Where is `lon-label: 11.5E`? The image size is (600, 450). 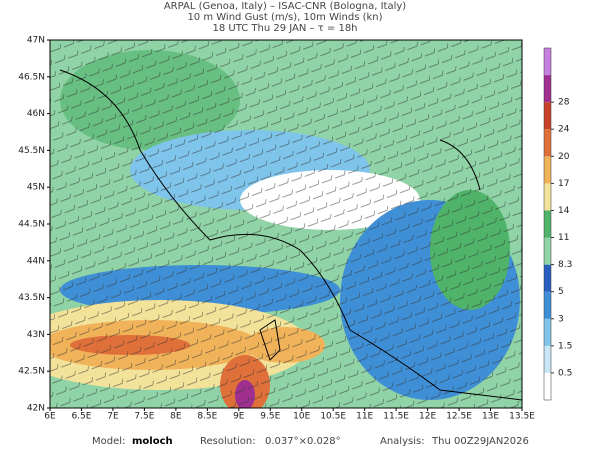 lon-label: 11.5E is located at coordinates (396, 417).